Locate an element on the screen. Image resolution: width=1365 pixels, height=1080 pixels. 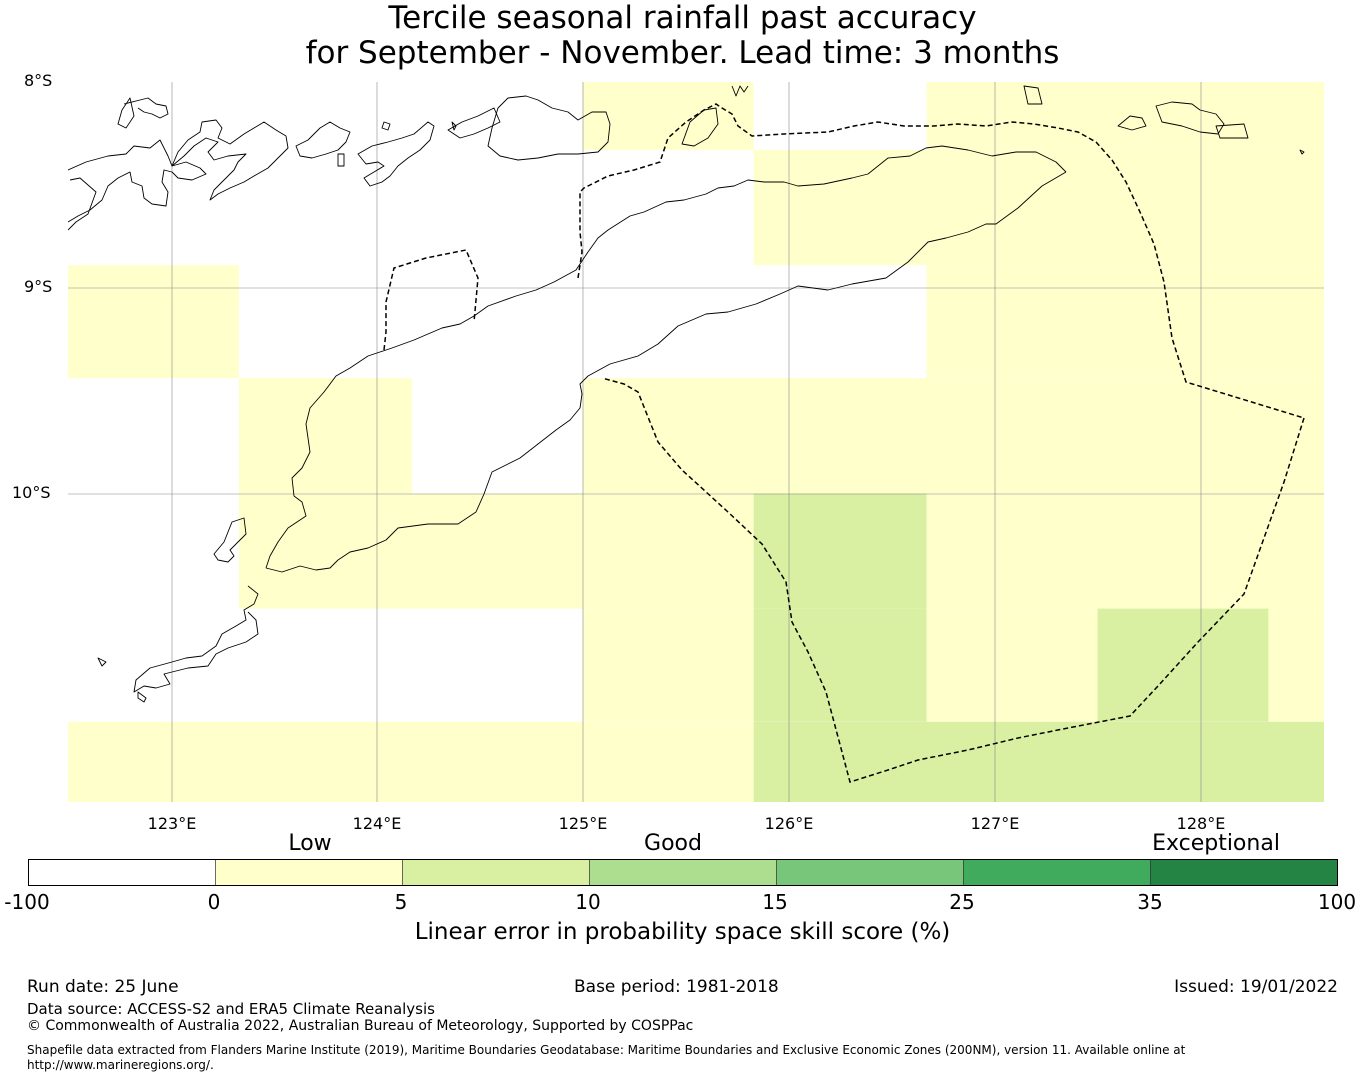
tick-100: 100 is located at coordinates (1337, 902).